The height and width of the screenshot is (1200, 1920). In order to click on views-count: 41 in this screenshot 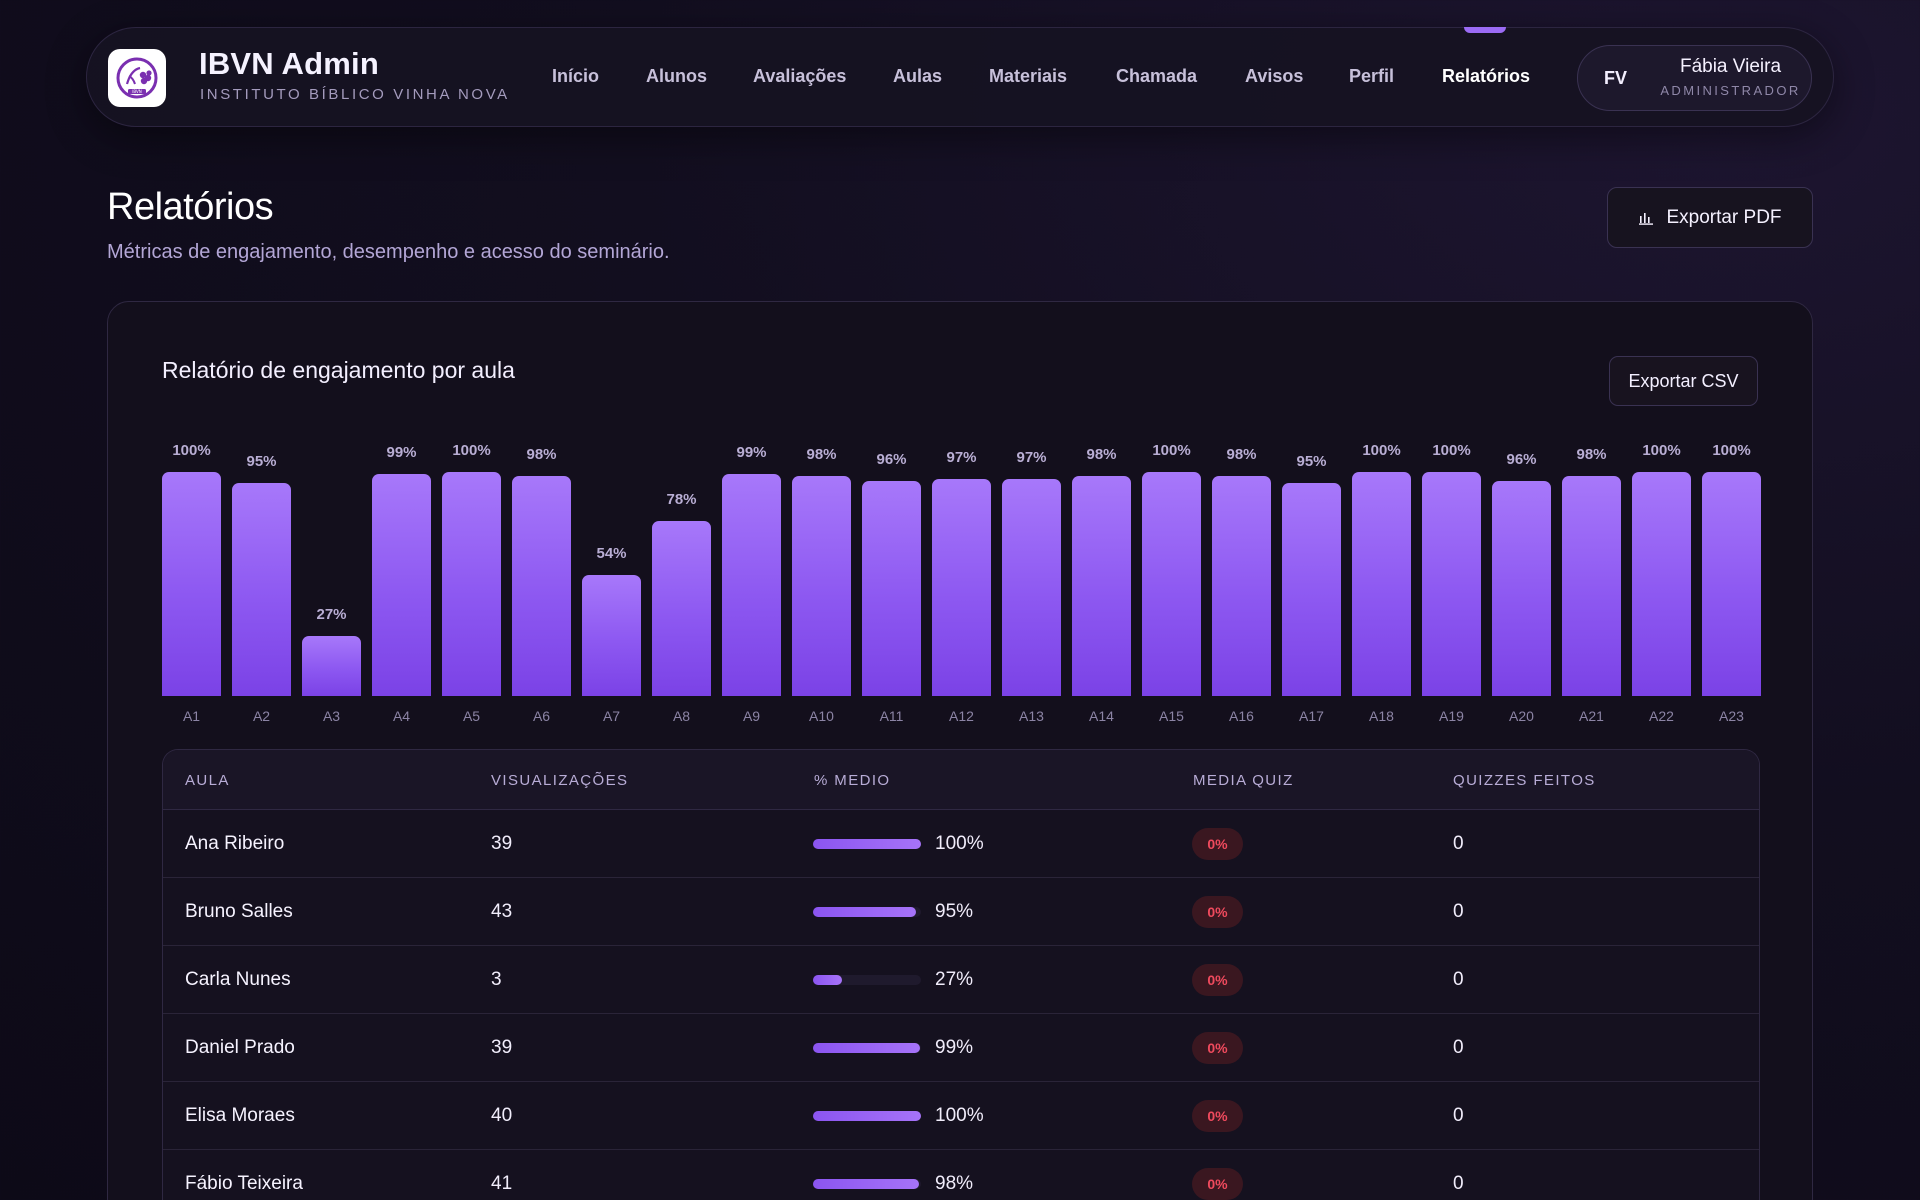, I will do `click(502, 1183)`.